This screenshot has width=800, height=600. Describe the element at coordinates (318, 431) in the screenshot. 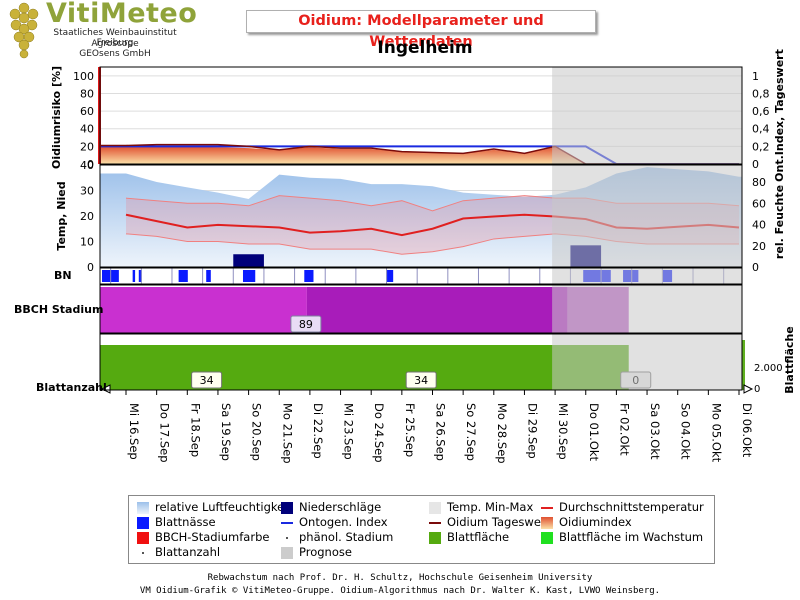

I see `x-tick-label: Di 22.Sep` at that location.